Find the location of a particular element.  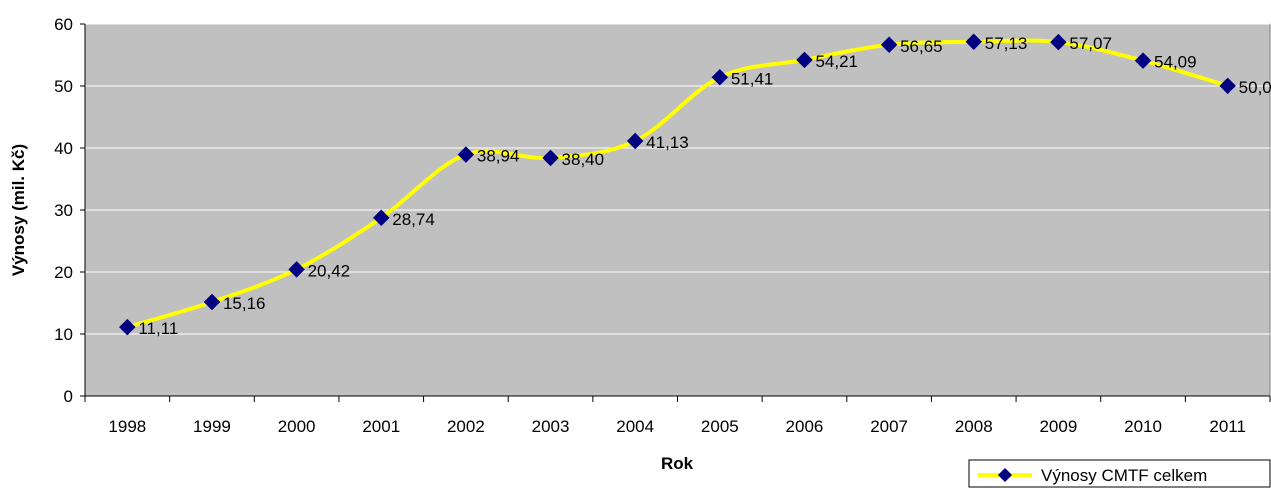

legend: Výnosy CMTF celkem is located at coordinates (1119, 473).